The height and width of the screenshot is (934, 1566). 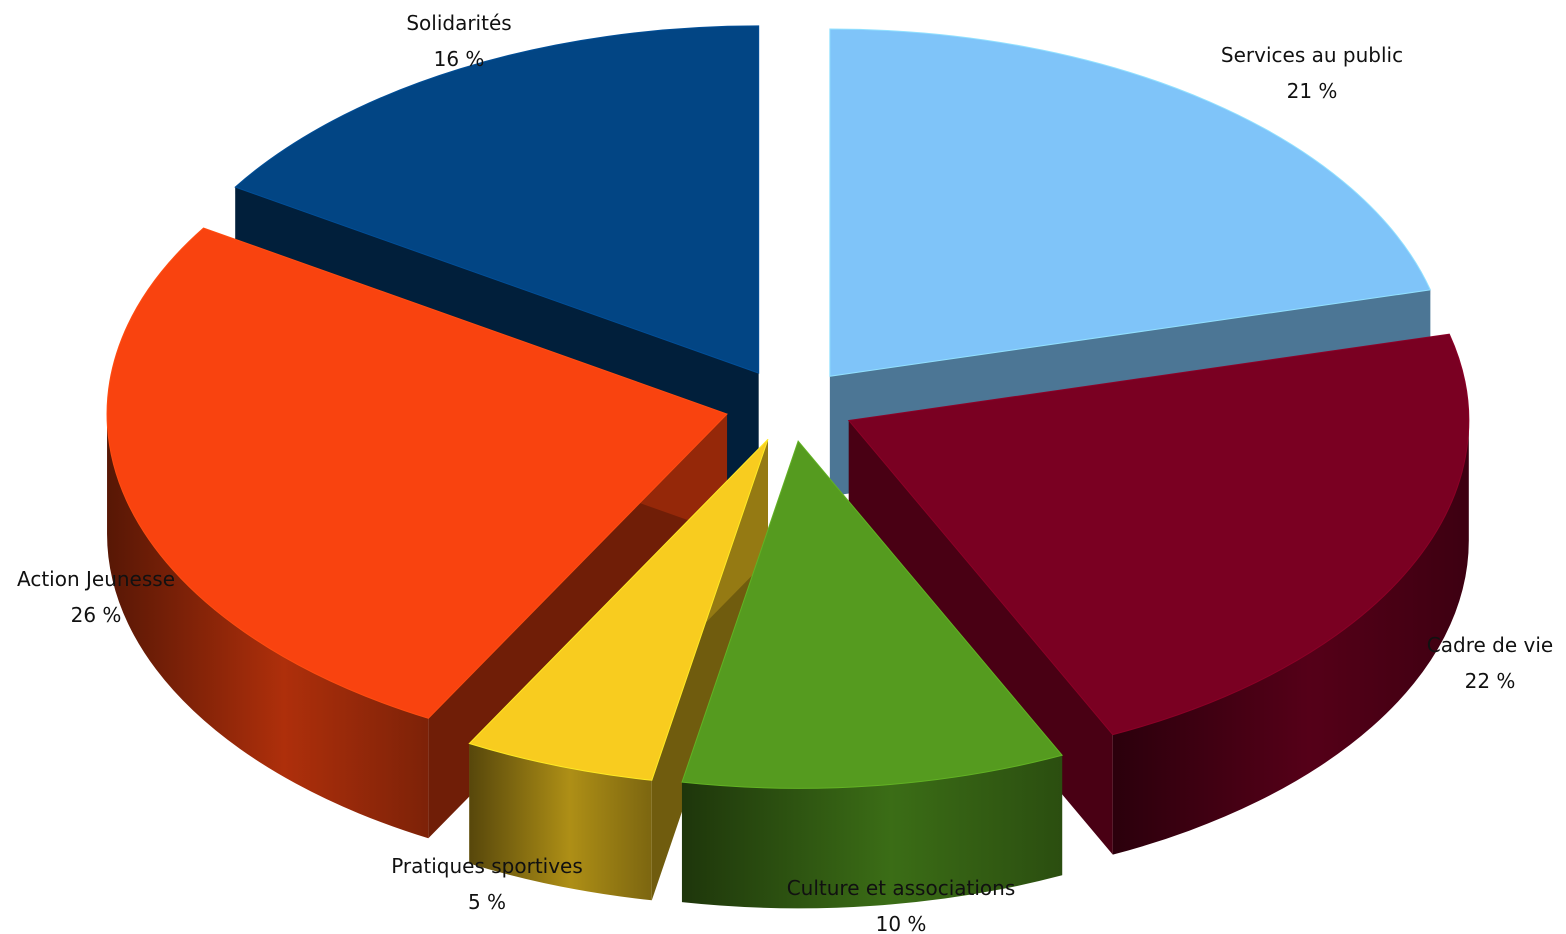 What do you see at coordinates (487, 866) in the screenshot?
I see `label-pratiques-sportives: Pratiques sportives` at bounding box center [487, 866].